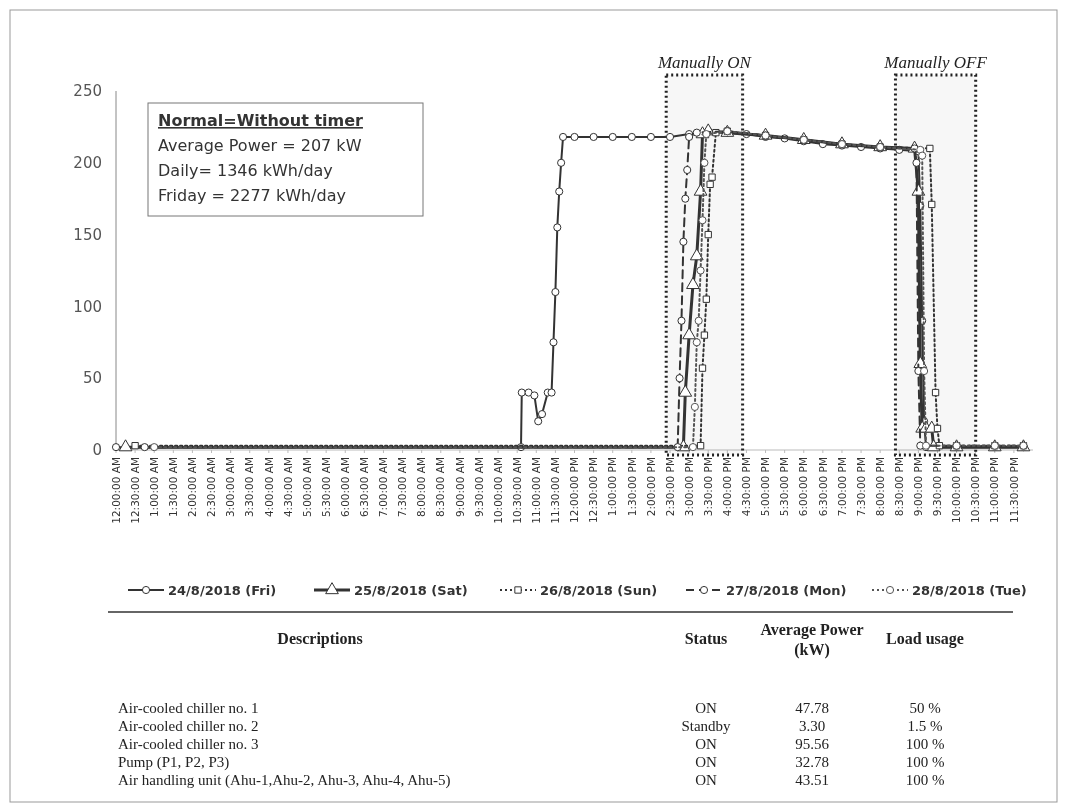  I want to click on x-tick-label: 9:00:00 PM, so click(918, 487).